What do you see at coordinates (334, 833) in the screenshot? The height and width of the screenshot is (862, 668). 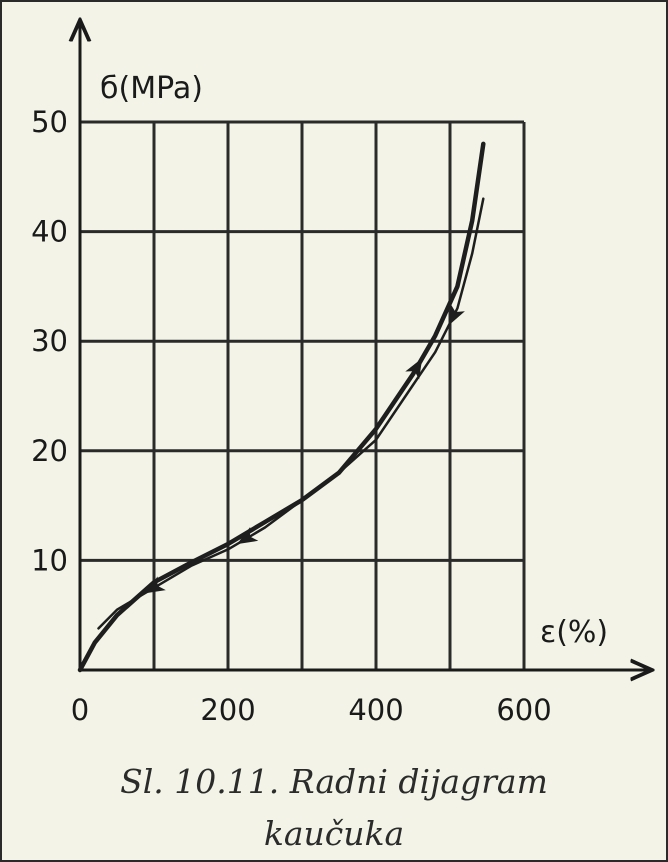 I see `figure-caption-line-2: kaučuka` at bounding box center [334, 833].